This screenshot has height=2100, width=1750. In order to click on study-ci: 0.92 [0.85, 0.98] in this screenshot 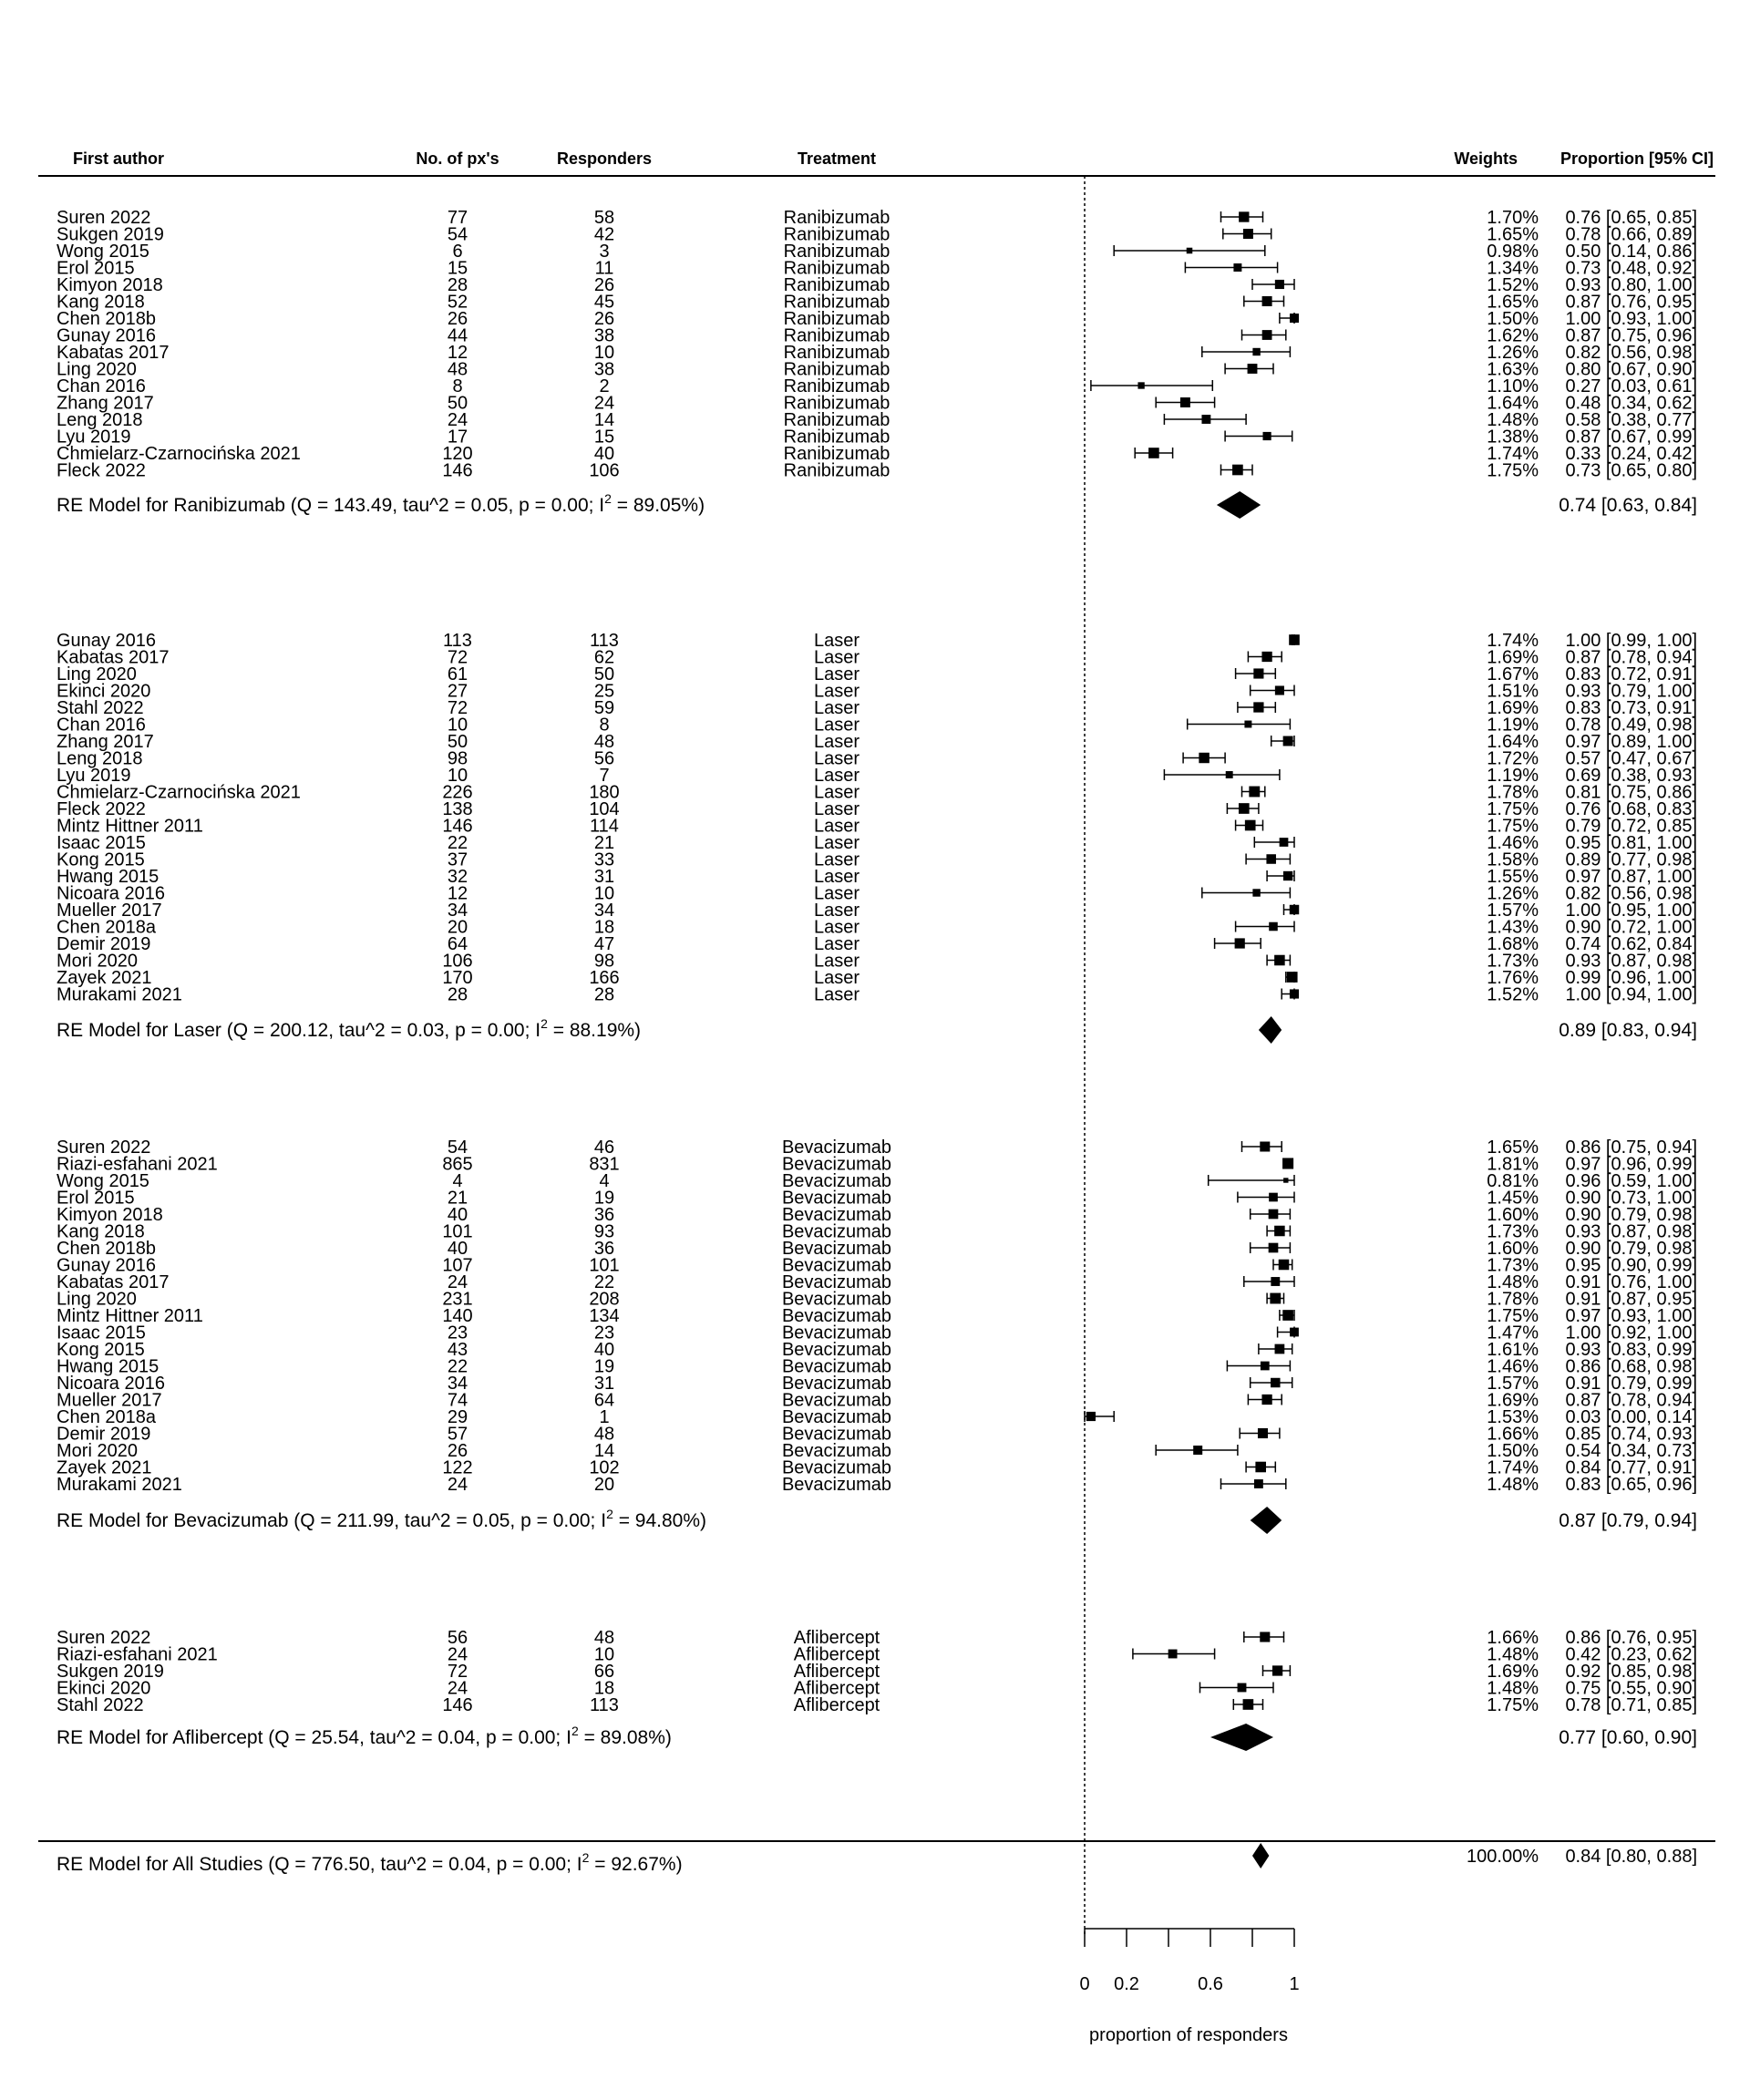, I will do `click(1631, 1672)`.